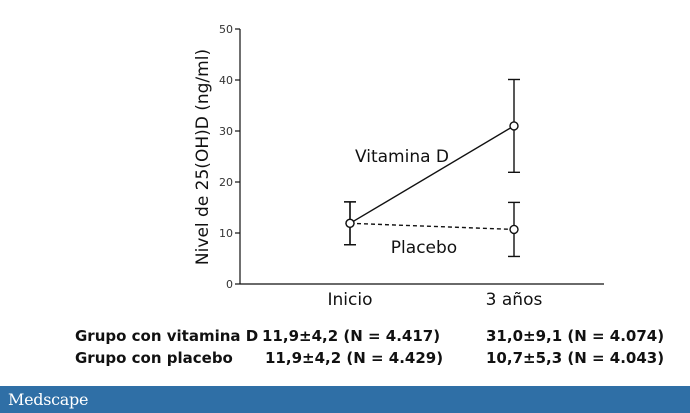 This screenshot has width=690, height=413. I want to click on y-tick-label: 30, so click(226, 131).